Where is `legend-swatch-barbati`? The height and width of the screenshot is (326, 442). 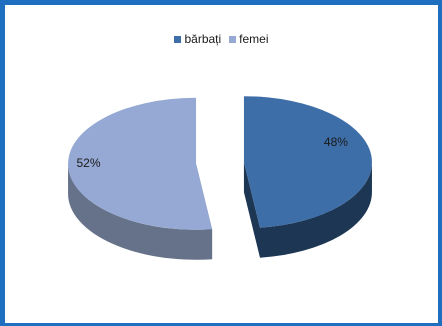
legend-swatch-barbati is located at coordinates (178, 39).